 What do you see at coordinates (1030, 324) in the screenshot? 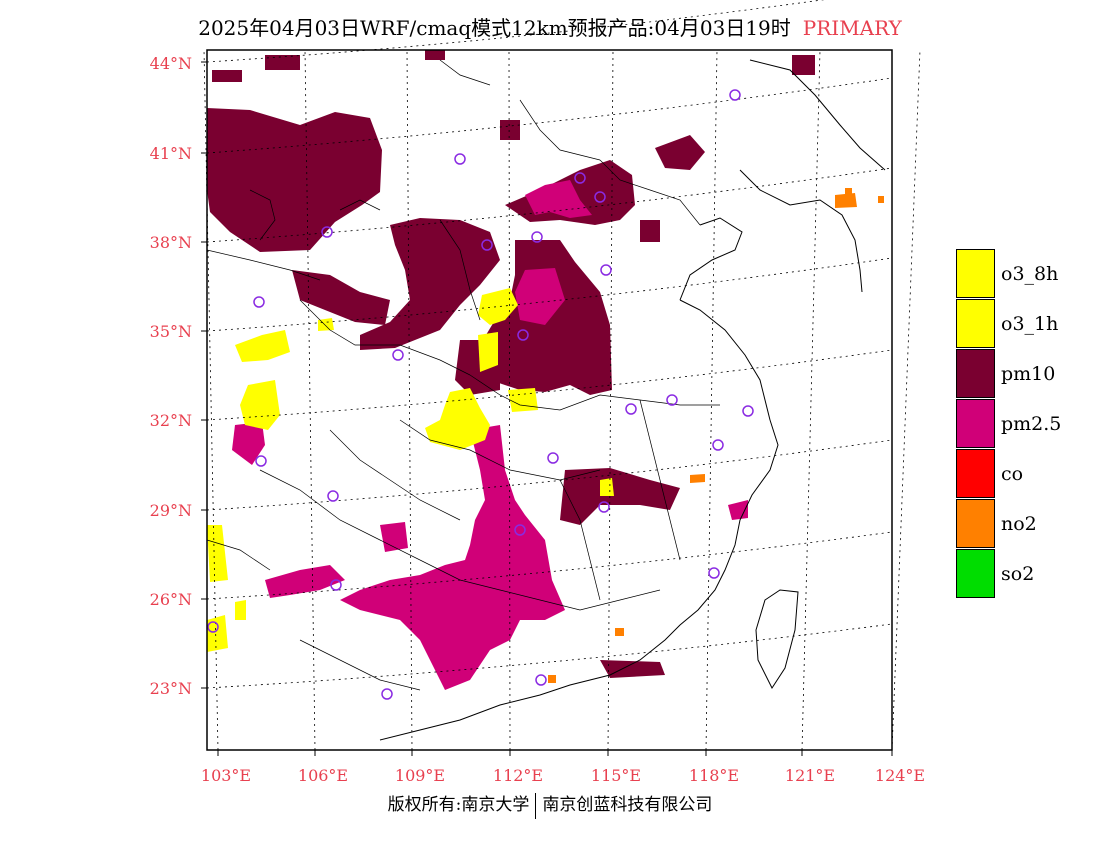
I see `legend-label: o3_1h` at bounding box center [1030, 324].